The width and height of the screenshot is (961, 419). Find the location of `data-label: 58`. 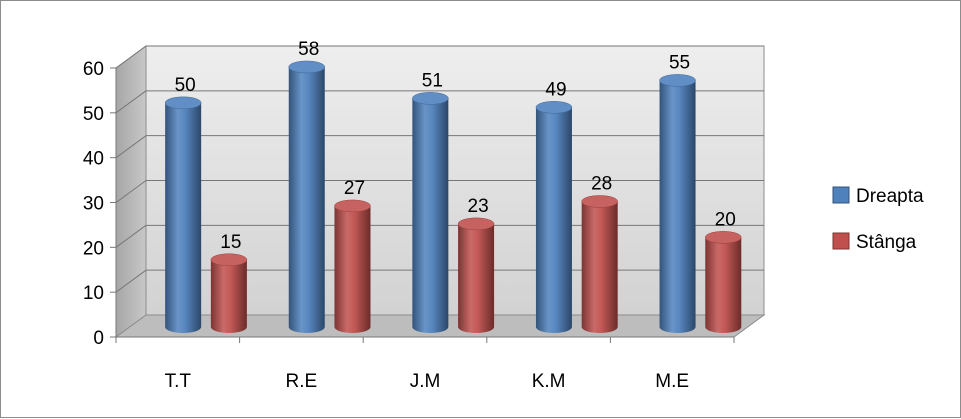

data-label: 58 is located at coordinates (308, 49).